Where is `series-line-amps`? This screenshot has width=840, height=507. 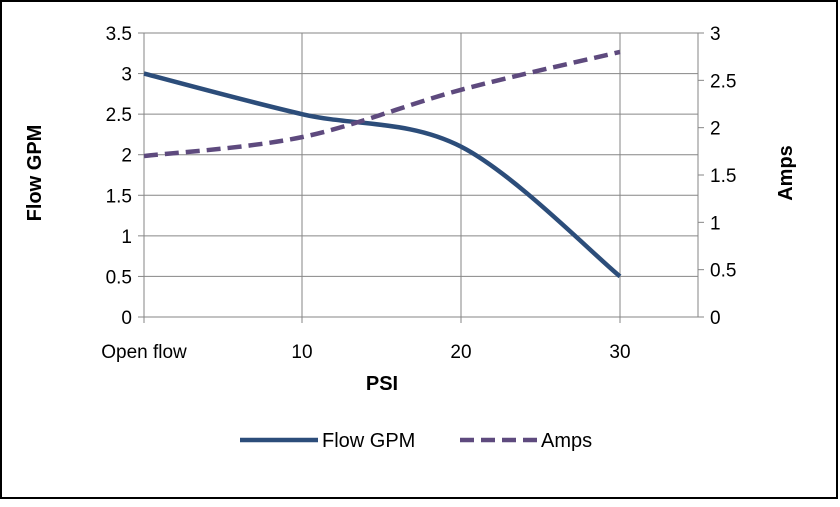
series-line-amps is located at coordinates (382, 104).